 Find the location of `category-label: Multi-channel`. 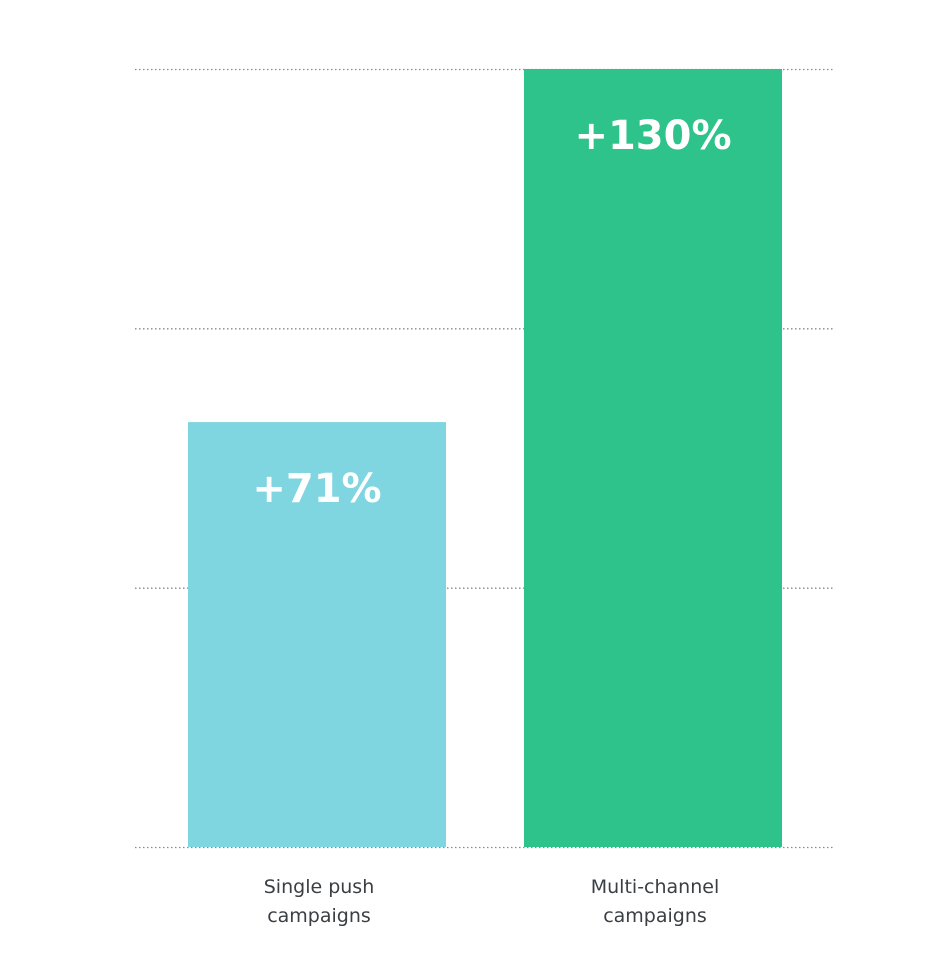

category-label: Multi-channel is located at coordinates (655, 887).